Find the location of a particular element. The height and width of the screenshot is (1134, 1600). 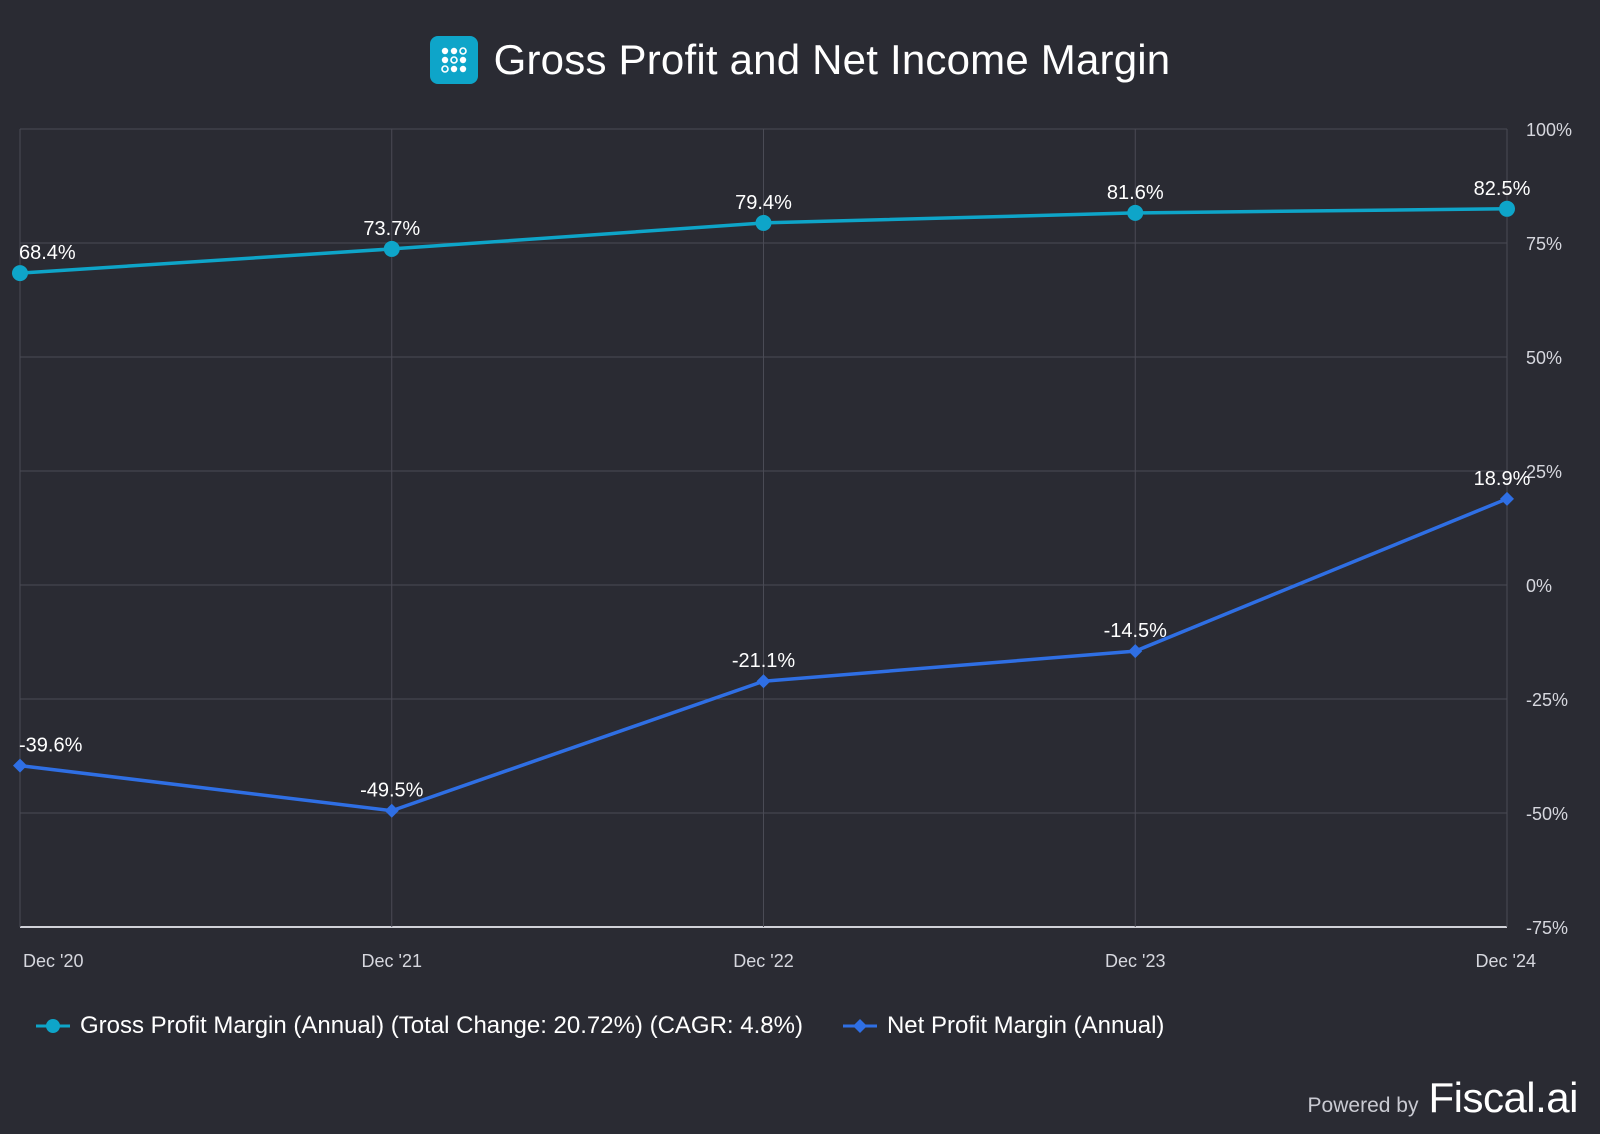

y-tick-label: 25% is located at coordinates (1544, 472).